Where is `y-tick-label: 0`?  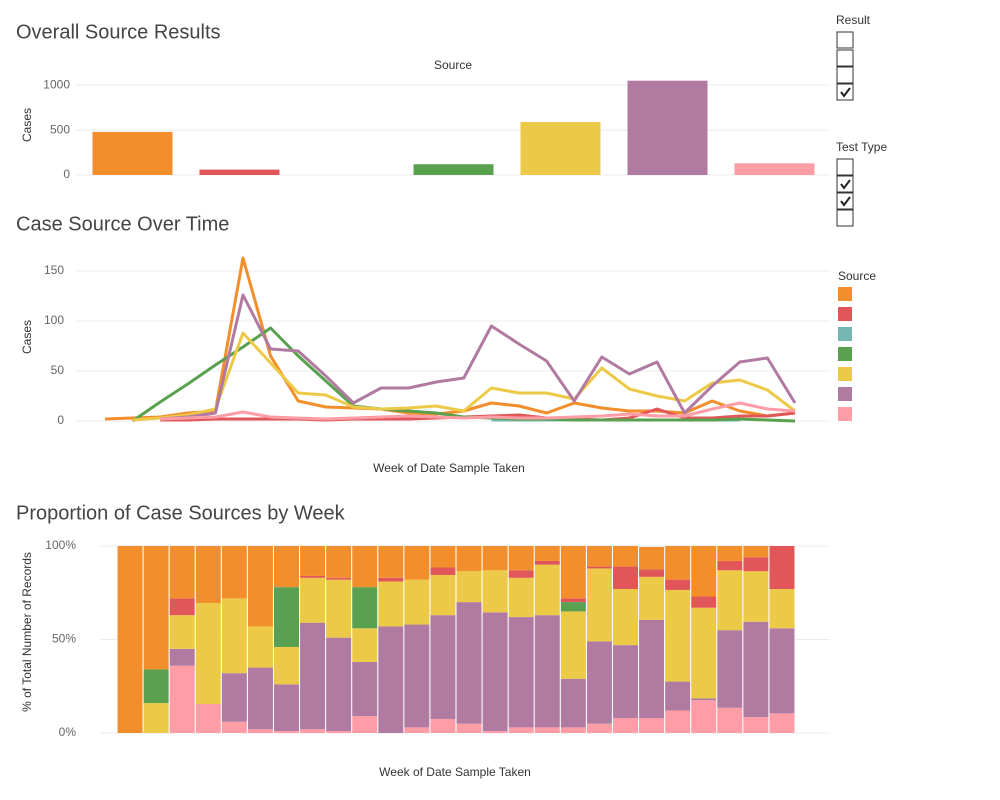
y-tick-label: 0 is located at coordinates (60, 420).